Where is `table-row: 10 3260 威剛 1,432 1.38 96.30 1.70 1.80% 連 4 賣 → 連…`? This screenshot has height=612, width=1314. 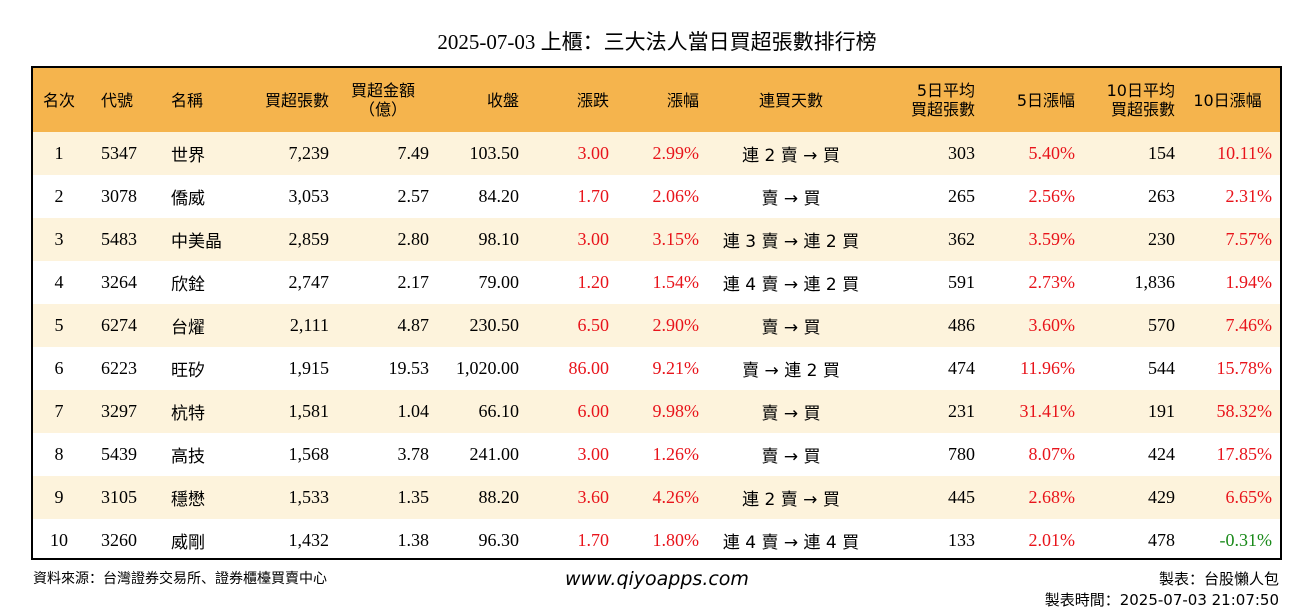 table-row: 10 3260 威剛 1,432 1.38 96.30 1.70 1.80% 連 4 賣 → 連… is located at coordinates (656, 538).